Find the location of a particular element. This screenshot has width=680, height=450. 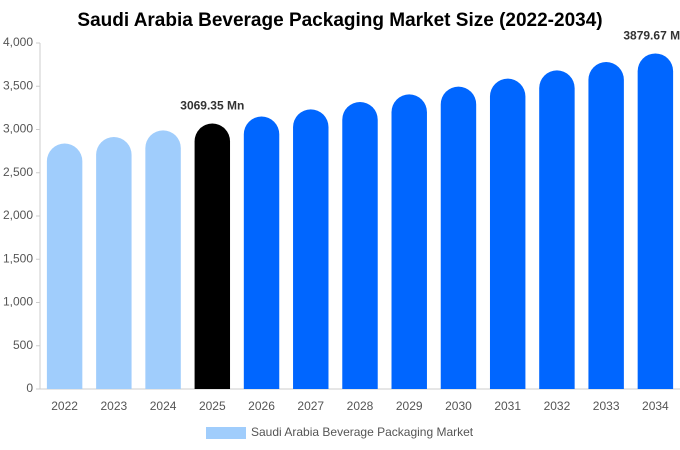

x-tick-label: 2028 is located at coordinates (360, 406).